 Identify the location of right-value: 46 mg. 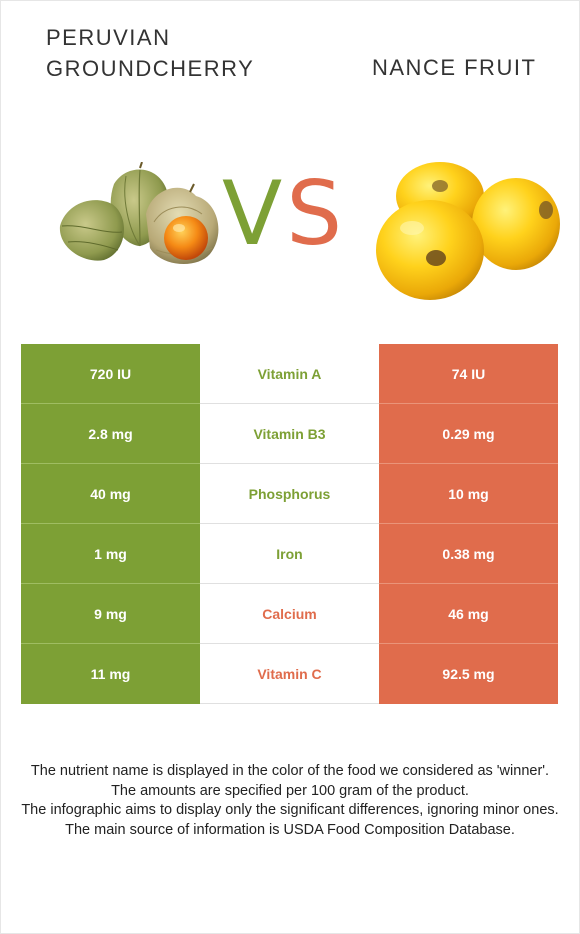
(468, 614).